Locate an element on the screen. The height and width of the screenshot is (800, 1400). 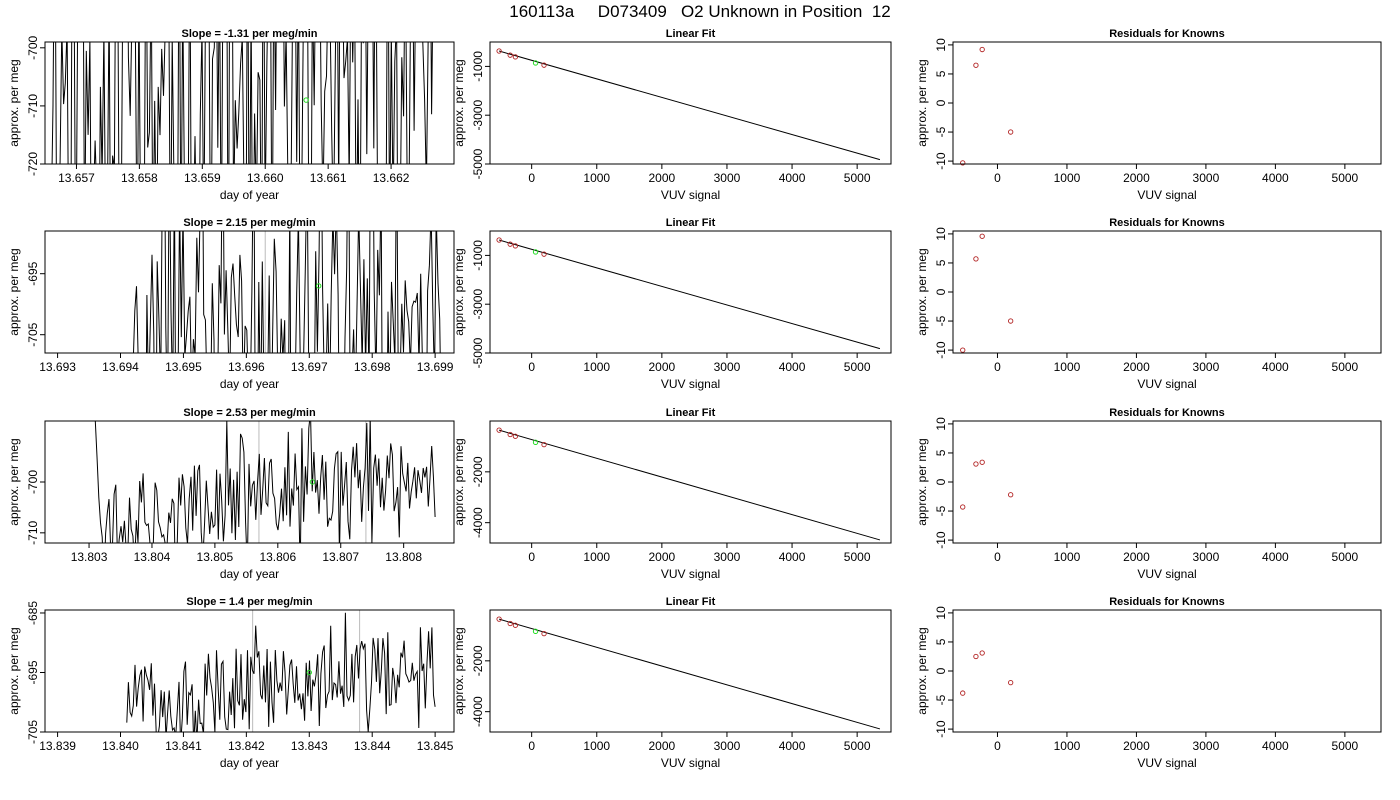
x-tick-label: 13.845 is located at coordinates (435, 746).